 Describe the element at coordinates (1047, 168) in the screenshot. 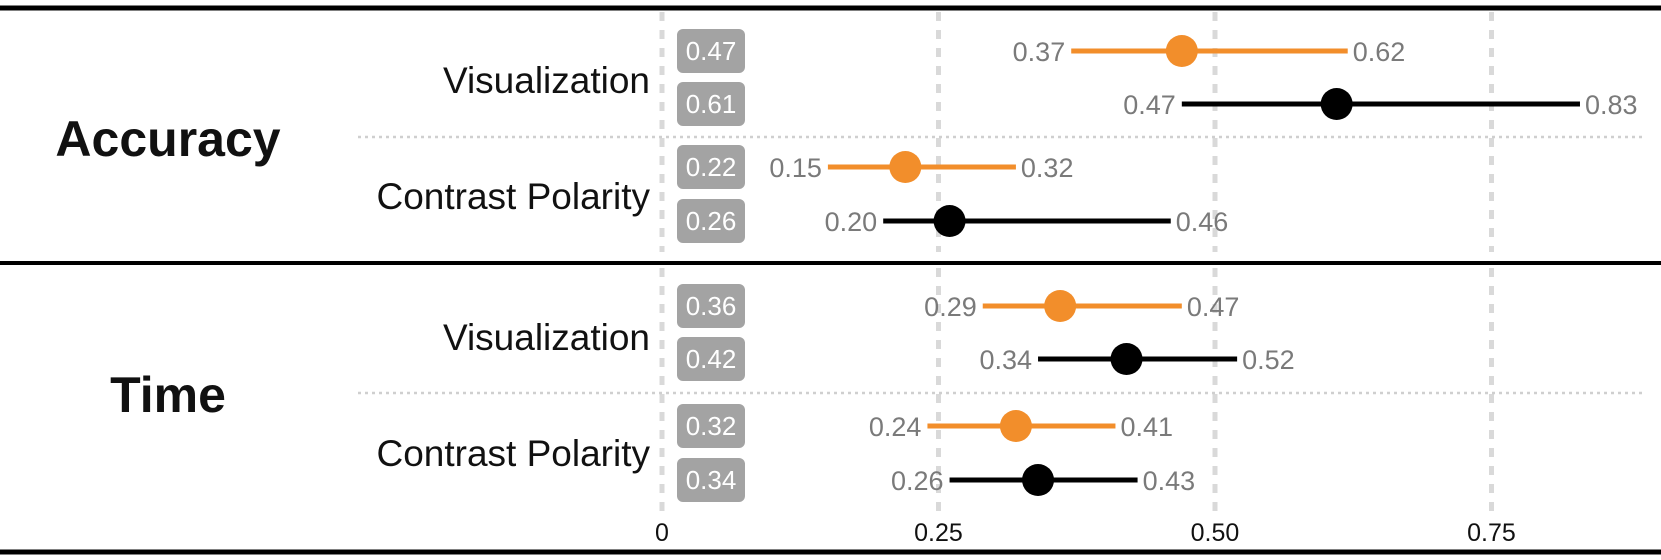

I see `ci-upper-label: 0.32` at that location.